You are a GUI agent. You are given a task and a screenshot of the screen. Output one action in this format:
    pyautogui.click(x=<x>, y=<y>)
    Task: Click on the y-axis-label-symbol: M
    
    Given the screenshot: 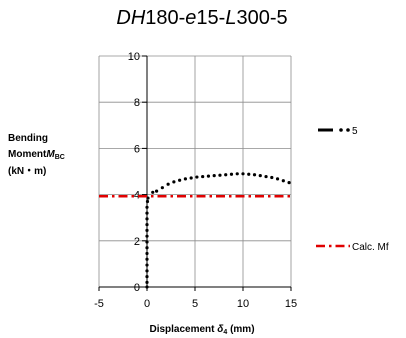 What is the action you would take?
    pyautogui.click(x=50, y=154)
    